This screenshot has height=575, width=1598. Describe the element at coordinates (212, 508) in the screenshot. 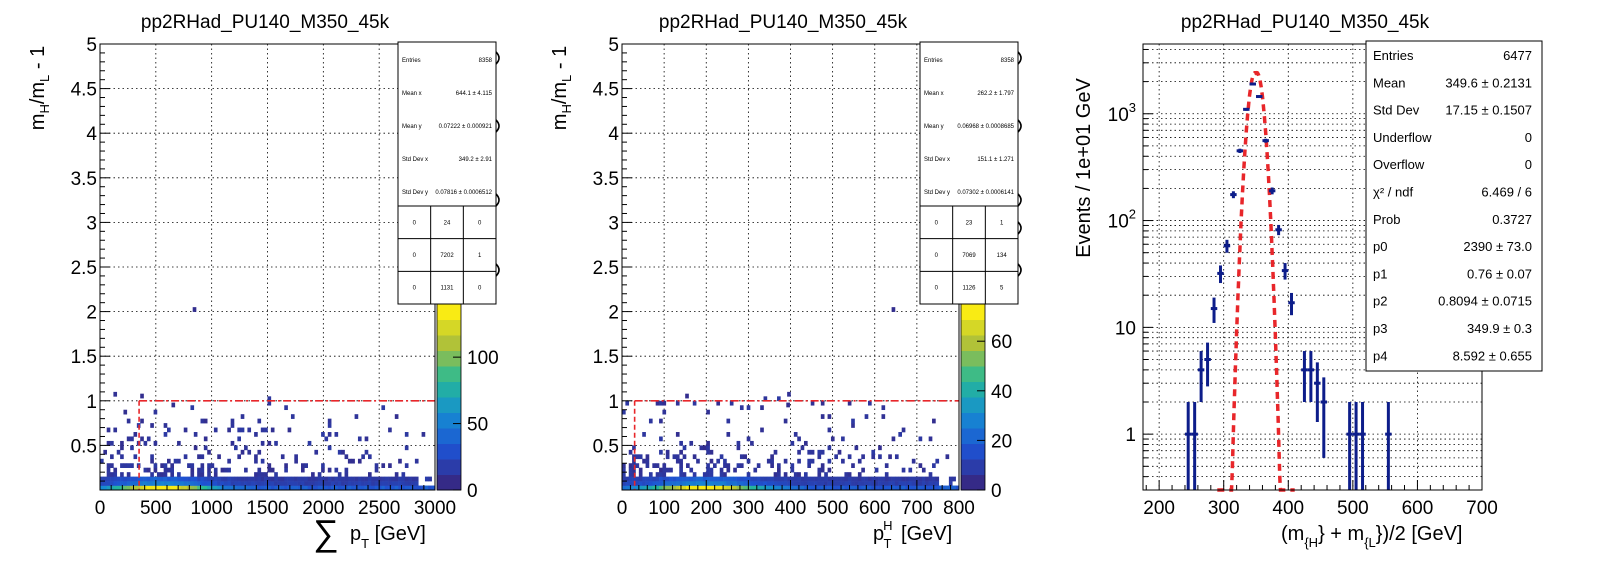

I see `p1-x-tick-label: 1000` at that location.